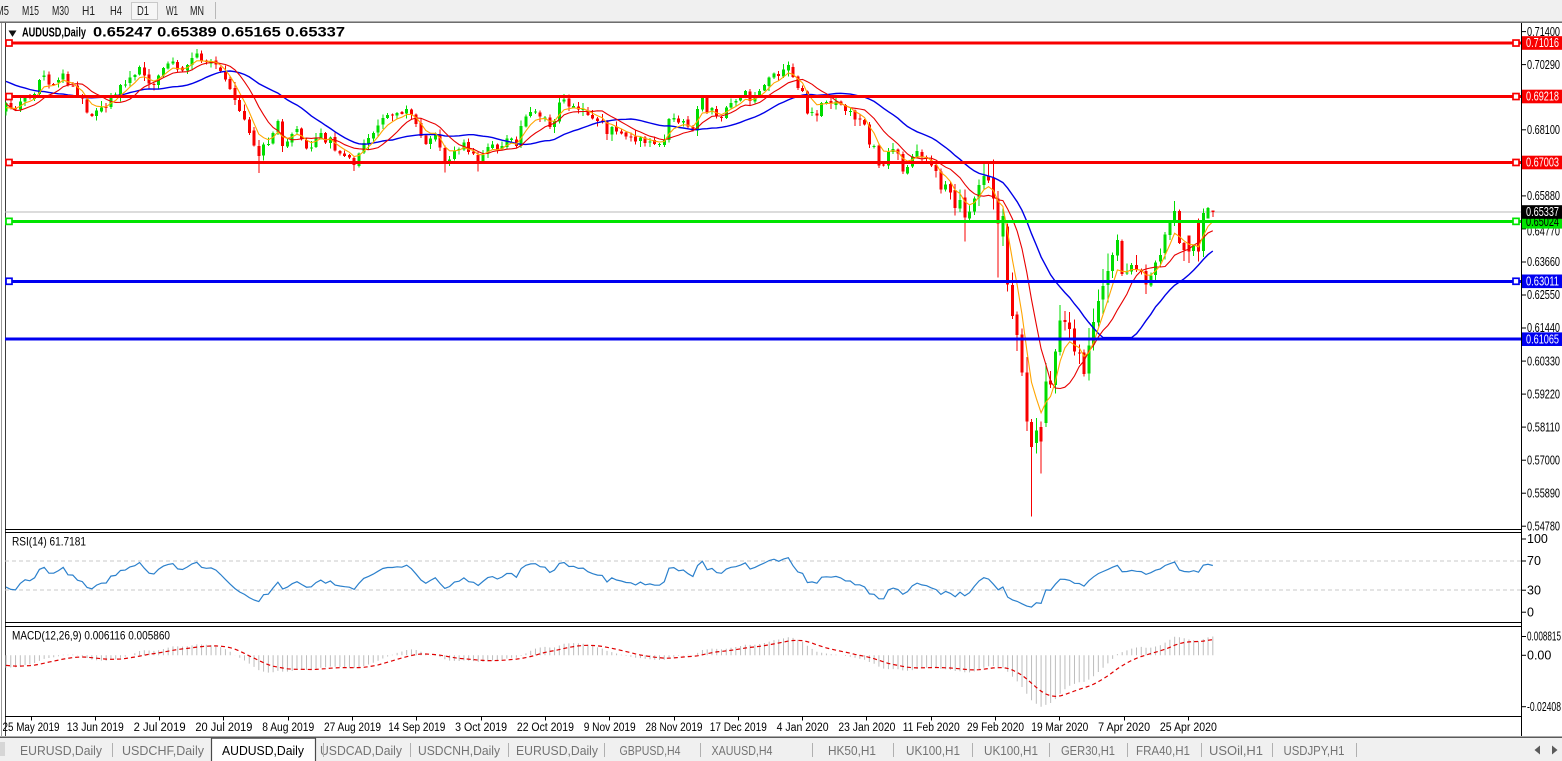 The height and width of the screenshot is (761, 1562). Describe the element at coordinates (674, 728) in the screenshot. I see `svg-text: 28 Nov 2019` at that location.